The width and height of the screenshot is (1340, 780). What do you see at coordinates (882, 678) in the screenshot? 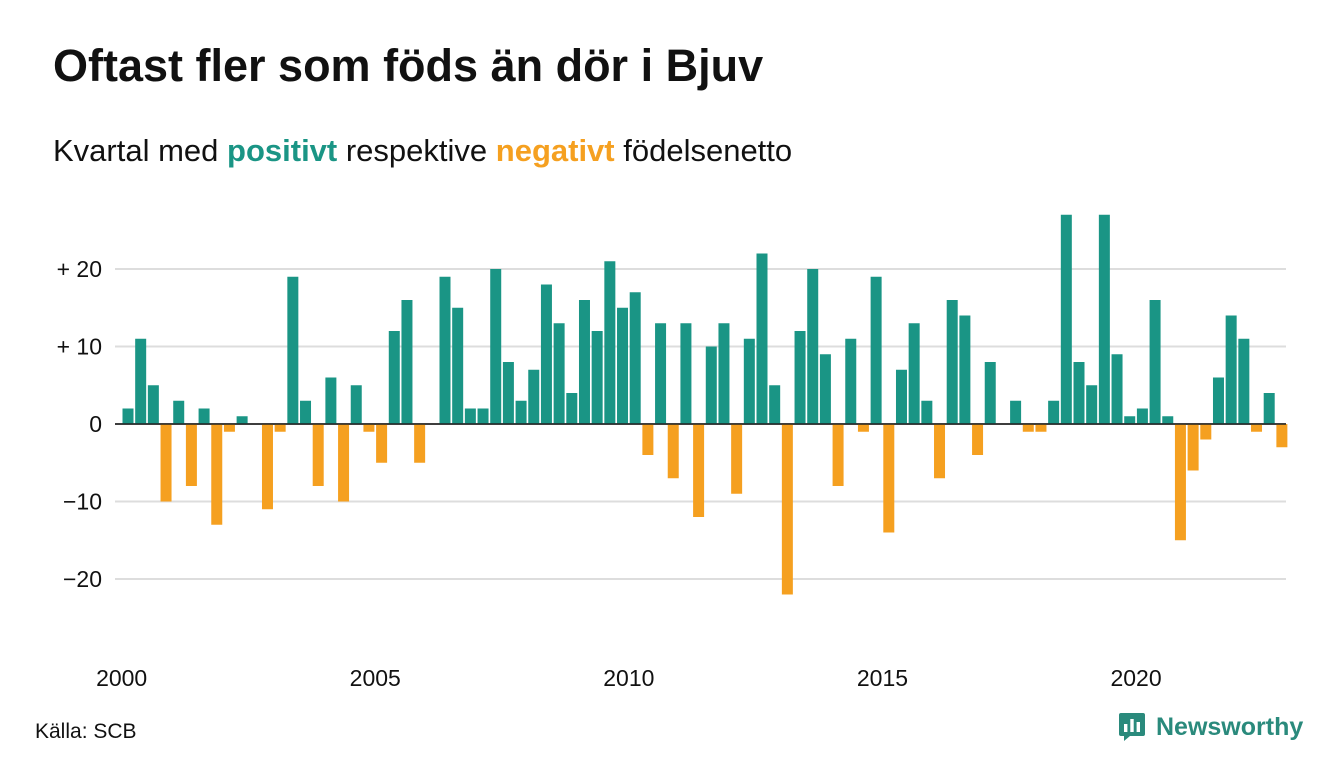
I see `x-tick-label: 2015` at bounding box center [882, 678].